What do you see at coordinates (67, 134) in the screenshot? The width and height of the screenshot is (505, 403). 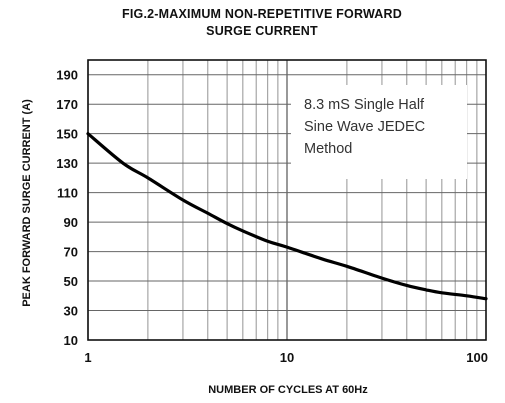 I see `y-tick-label: 150` at bounding box center [67, 134].